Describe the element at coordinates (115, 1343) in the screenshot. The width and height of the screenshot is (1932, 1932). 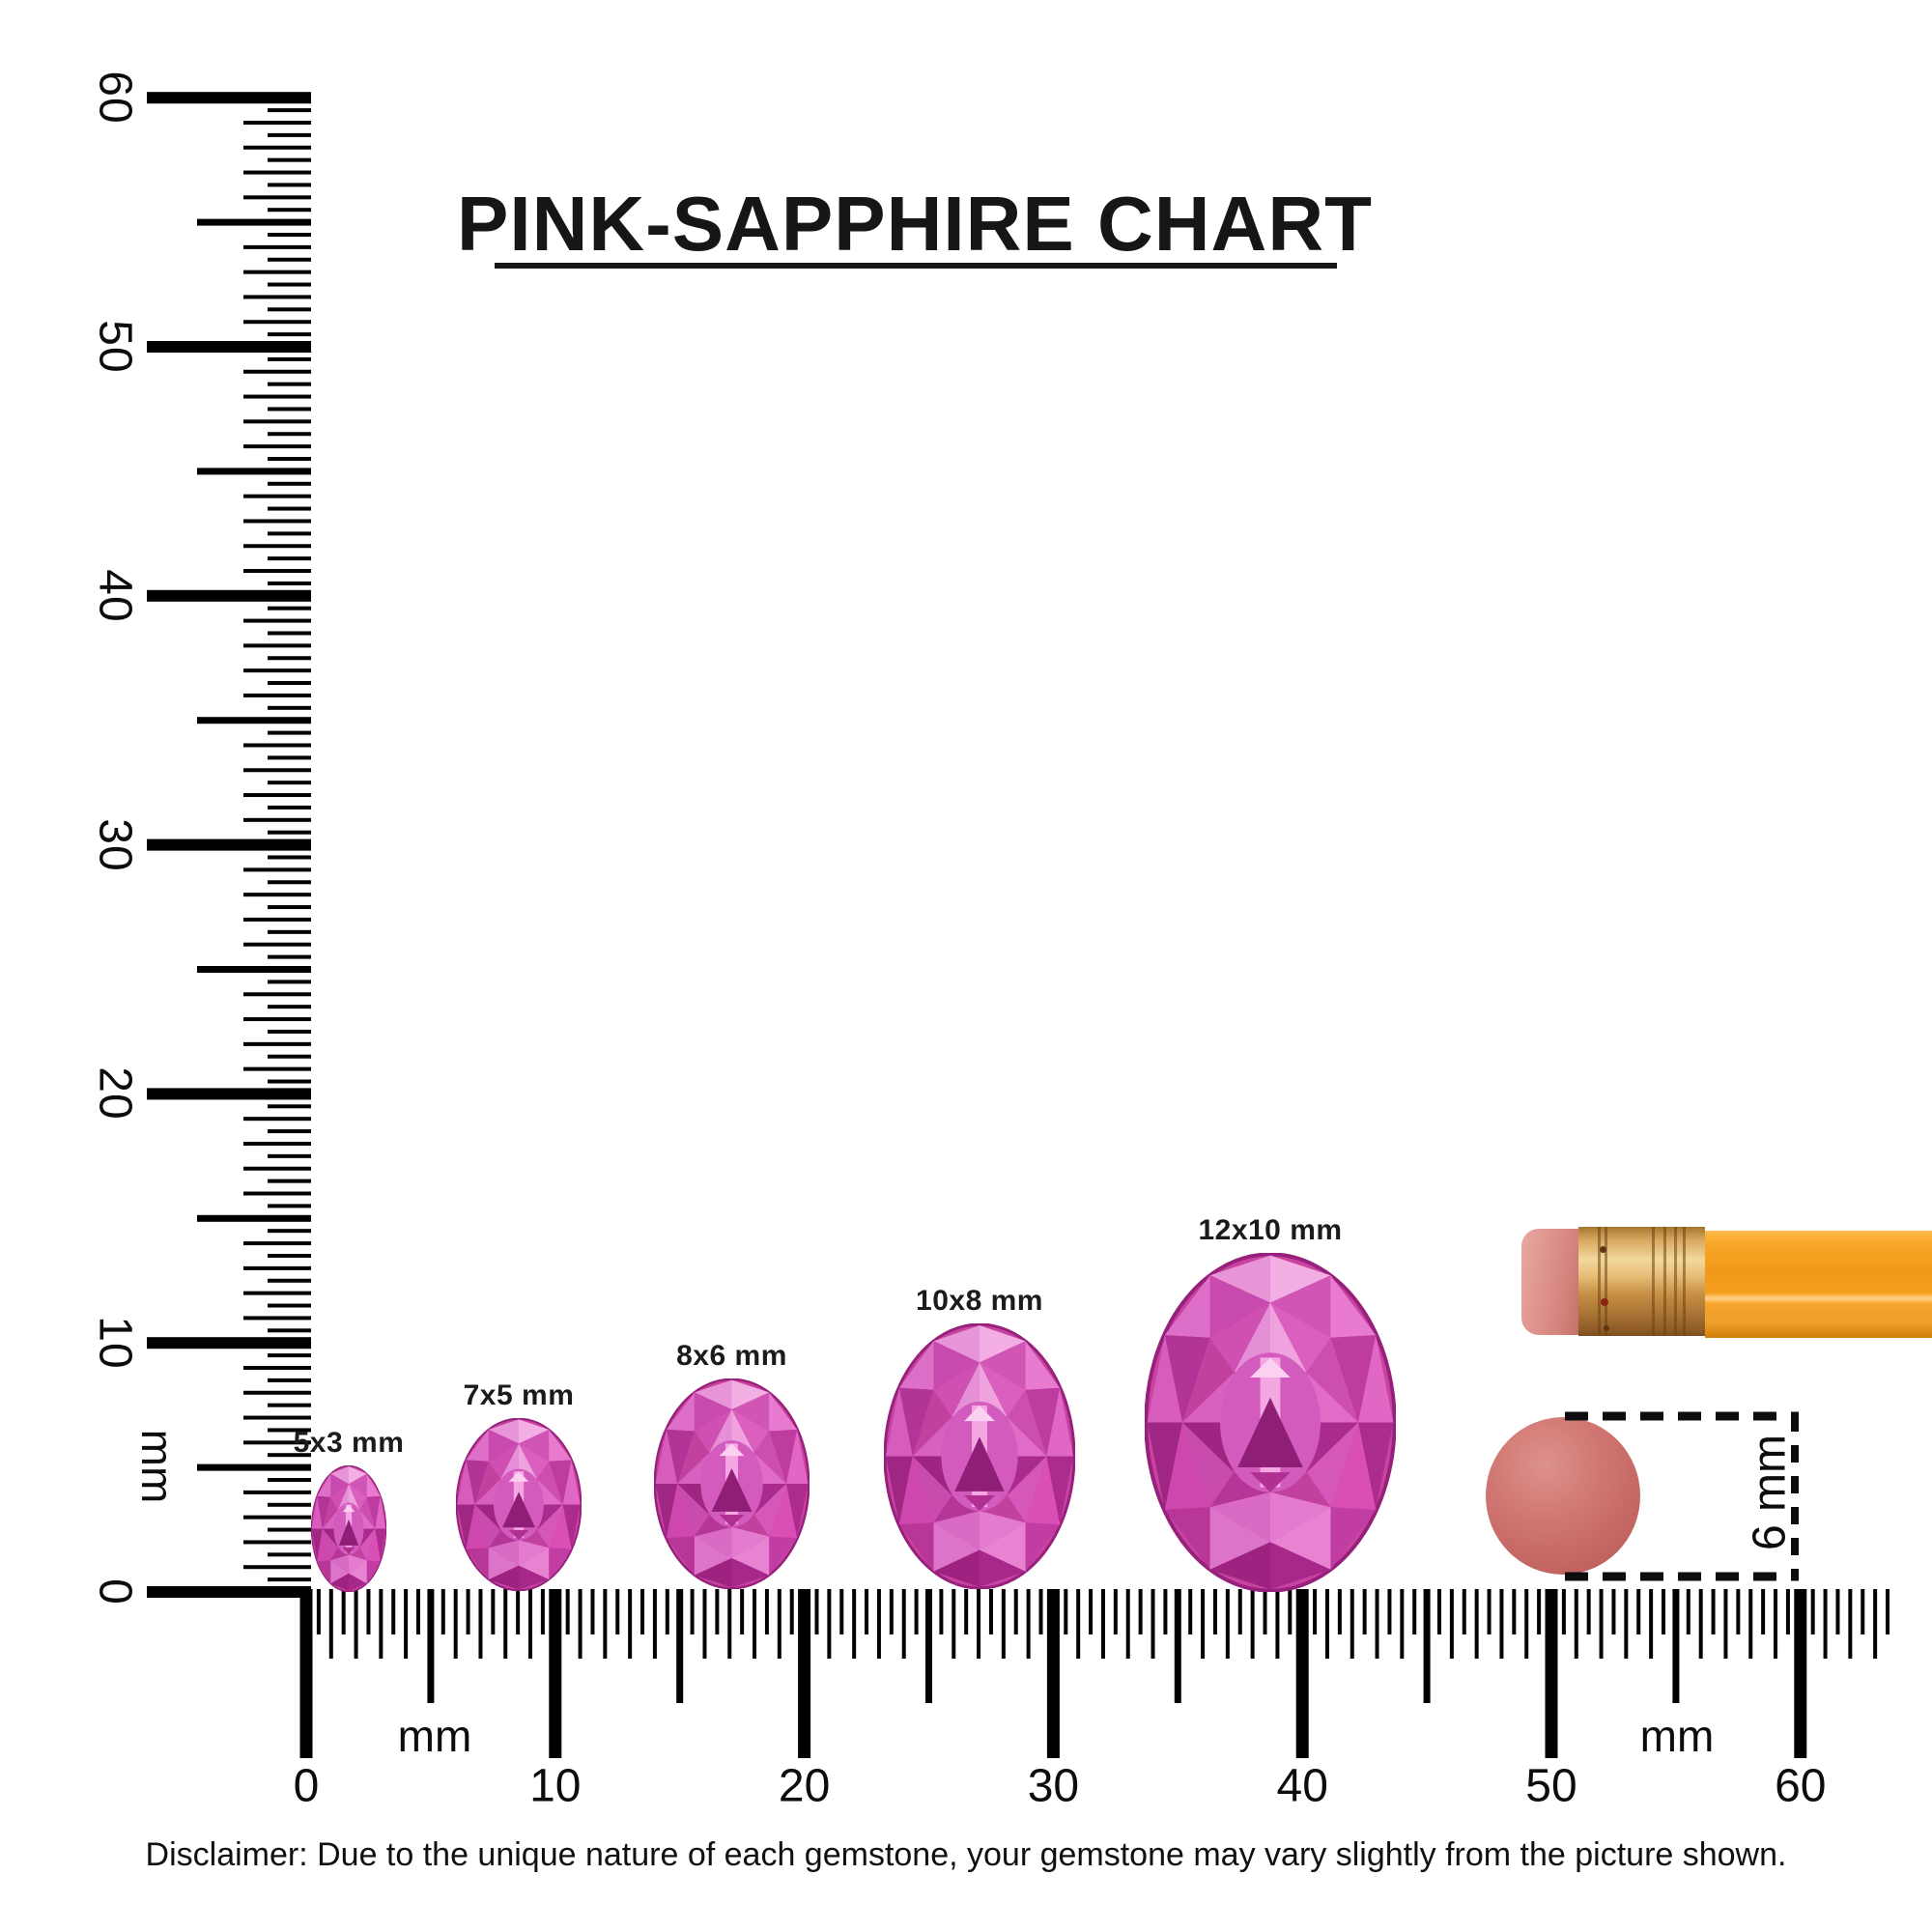
I see `vertical-ruler-number: 10` at that location.